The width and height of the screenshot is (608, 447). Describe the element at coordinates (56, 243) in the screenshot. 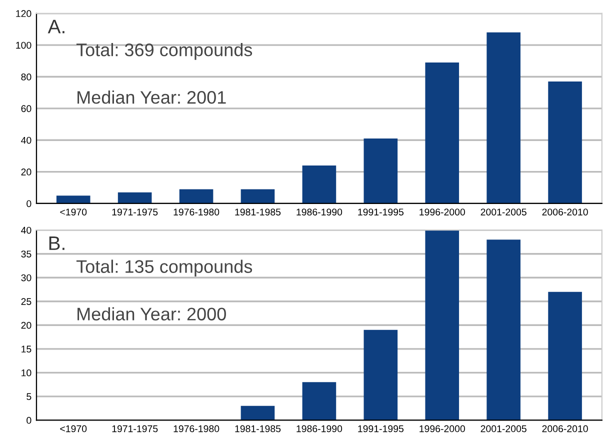

I see `chart-title: B.` at that location.